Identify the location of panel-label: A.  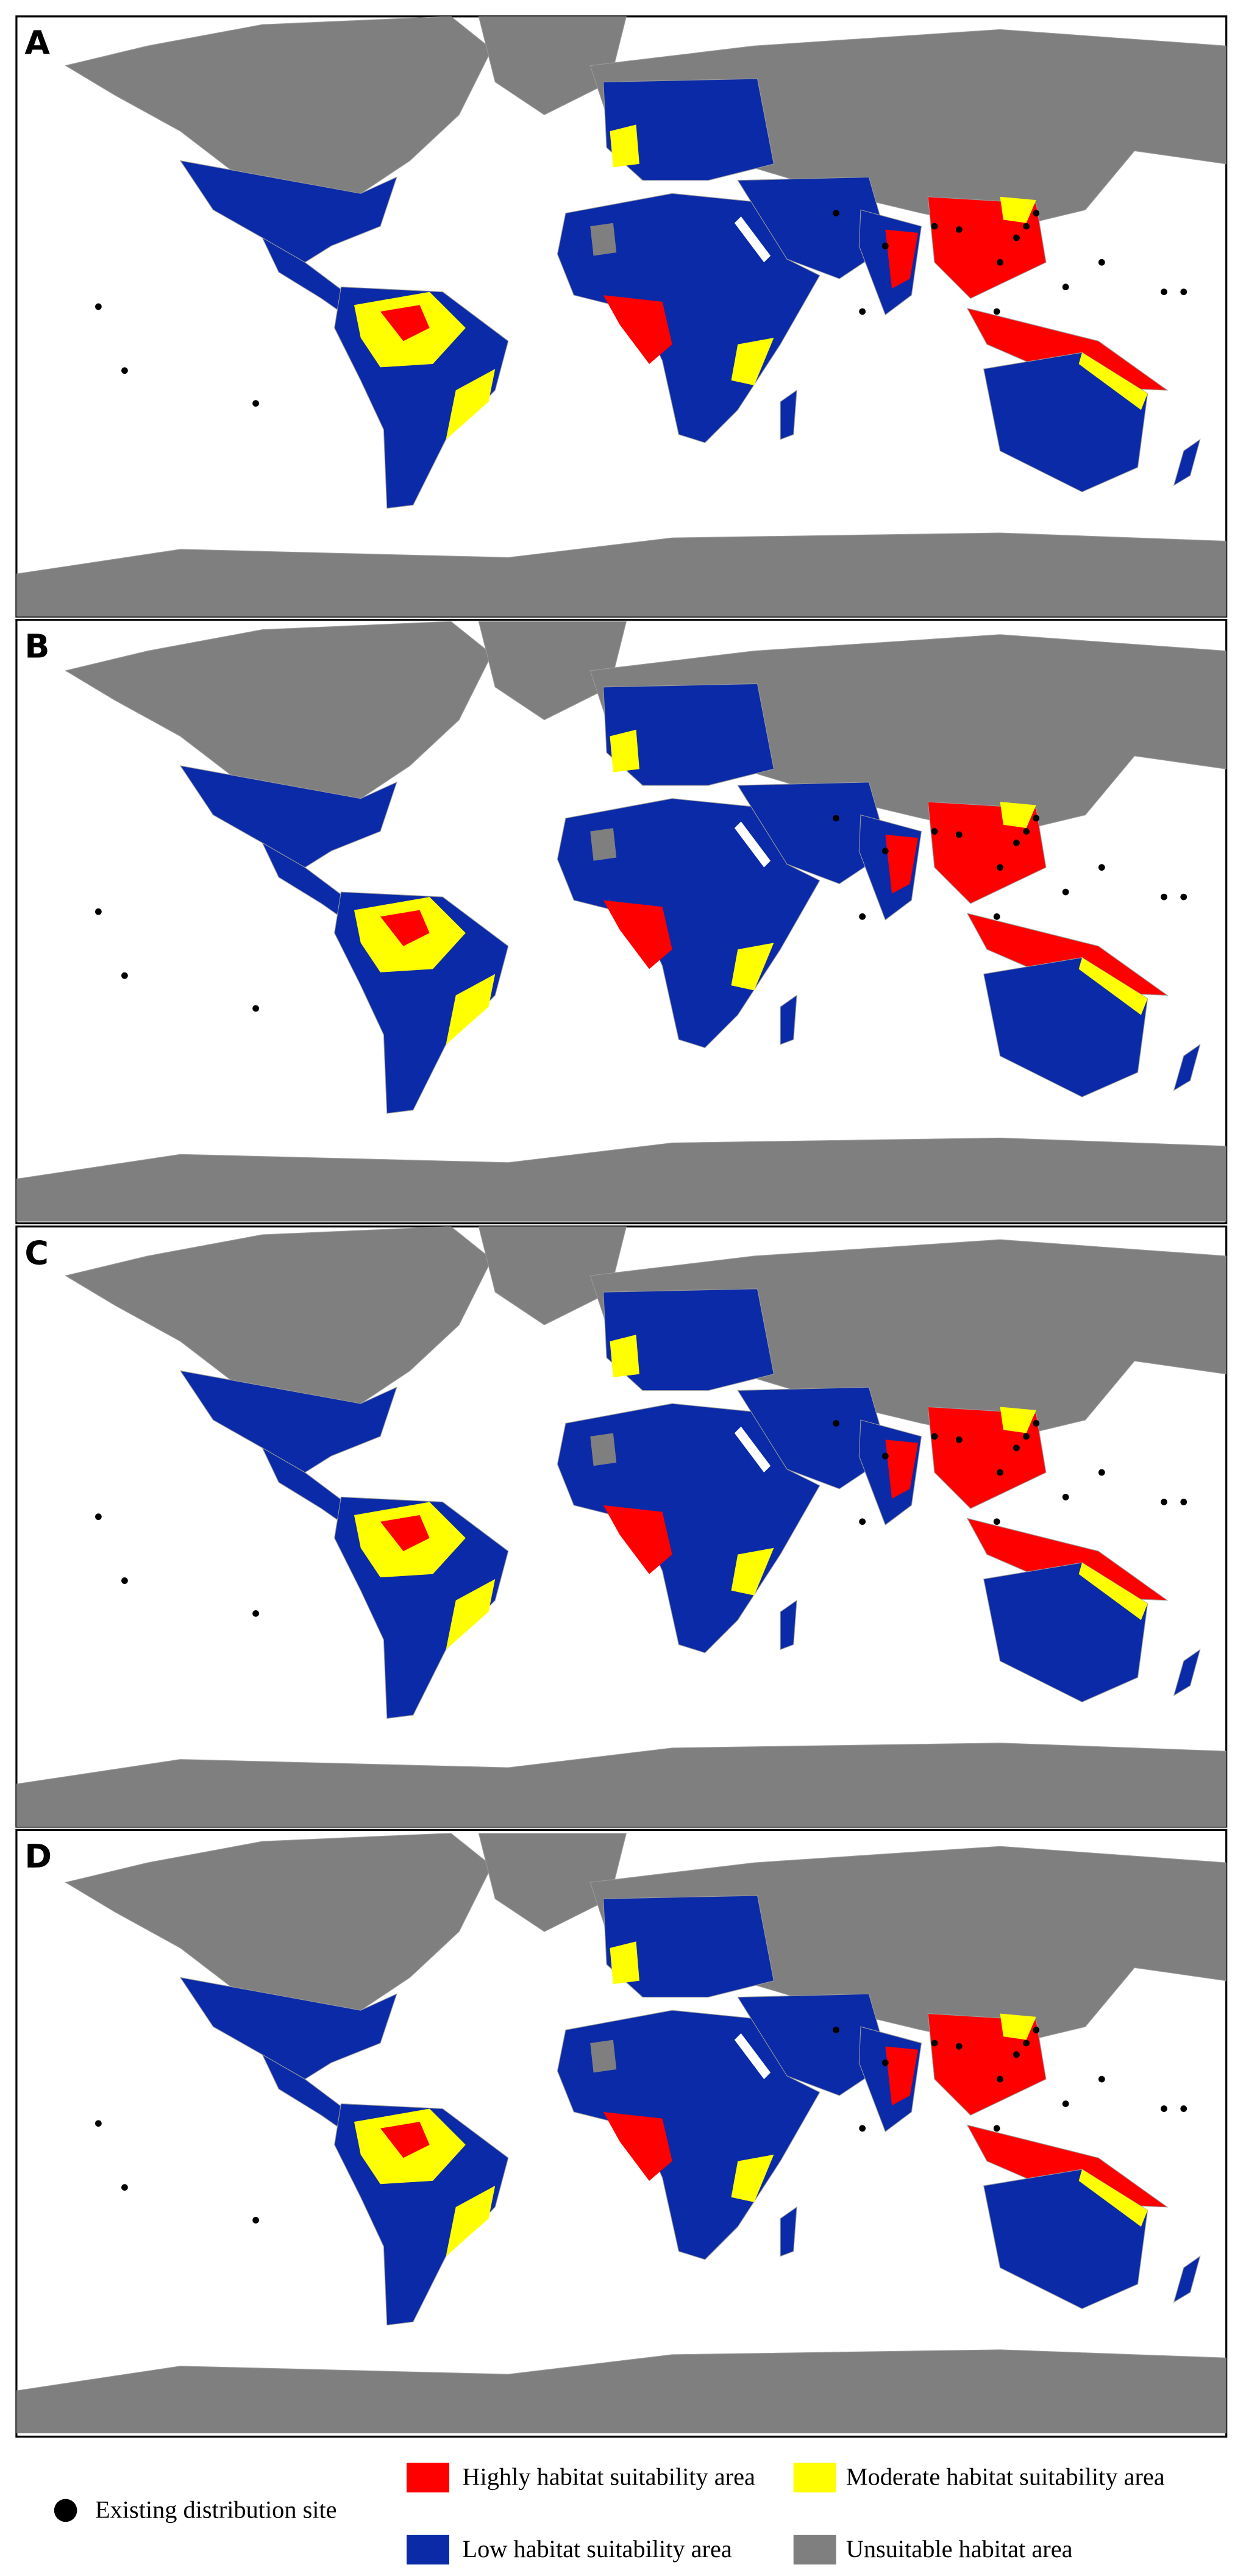
(37, 43).